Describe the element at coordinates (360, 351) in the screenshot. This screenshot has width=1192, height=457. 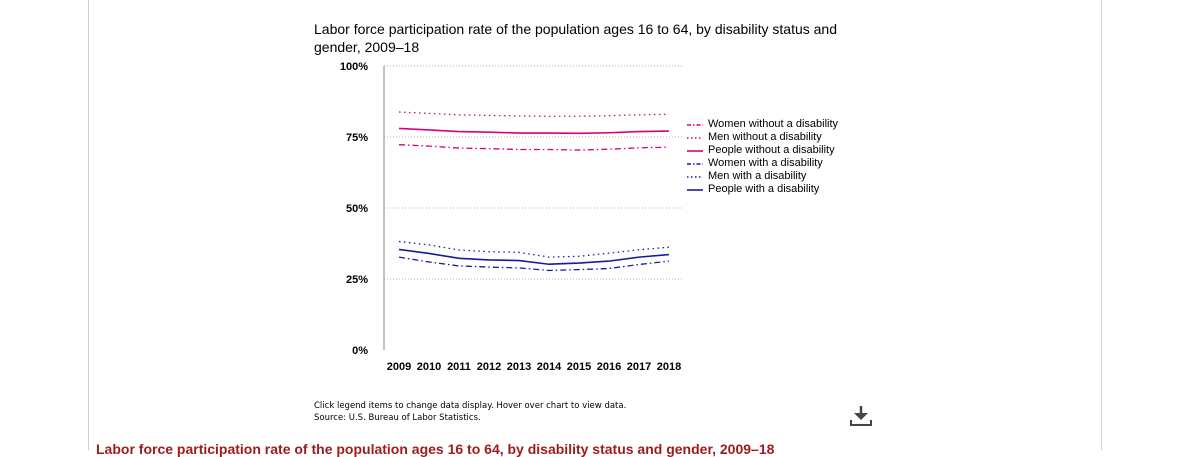
I see `y-tick-label: 0%` at that location.